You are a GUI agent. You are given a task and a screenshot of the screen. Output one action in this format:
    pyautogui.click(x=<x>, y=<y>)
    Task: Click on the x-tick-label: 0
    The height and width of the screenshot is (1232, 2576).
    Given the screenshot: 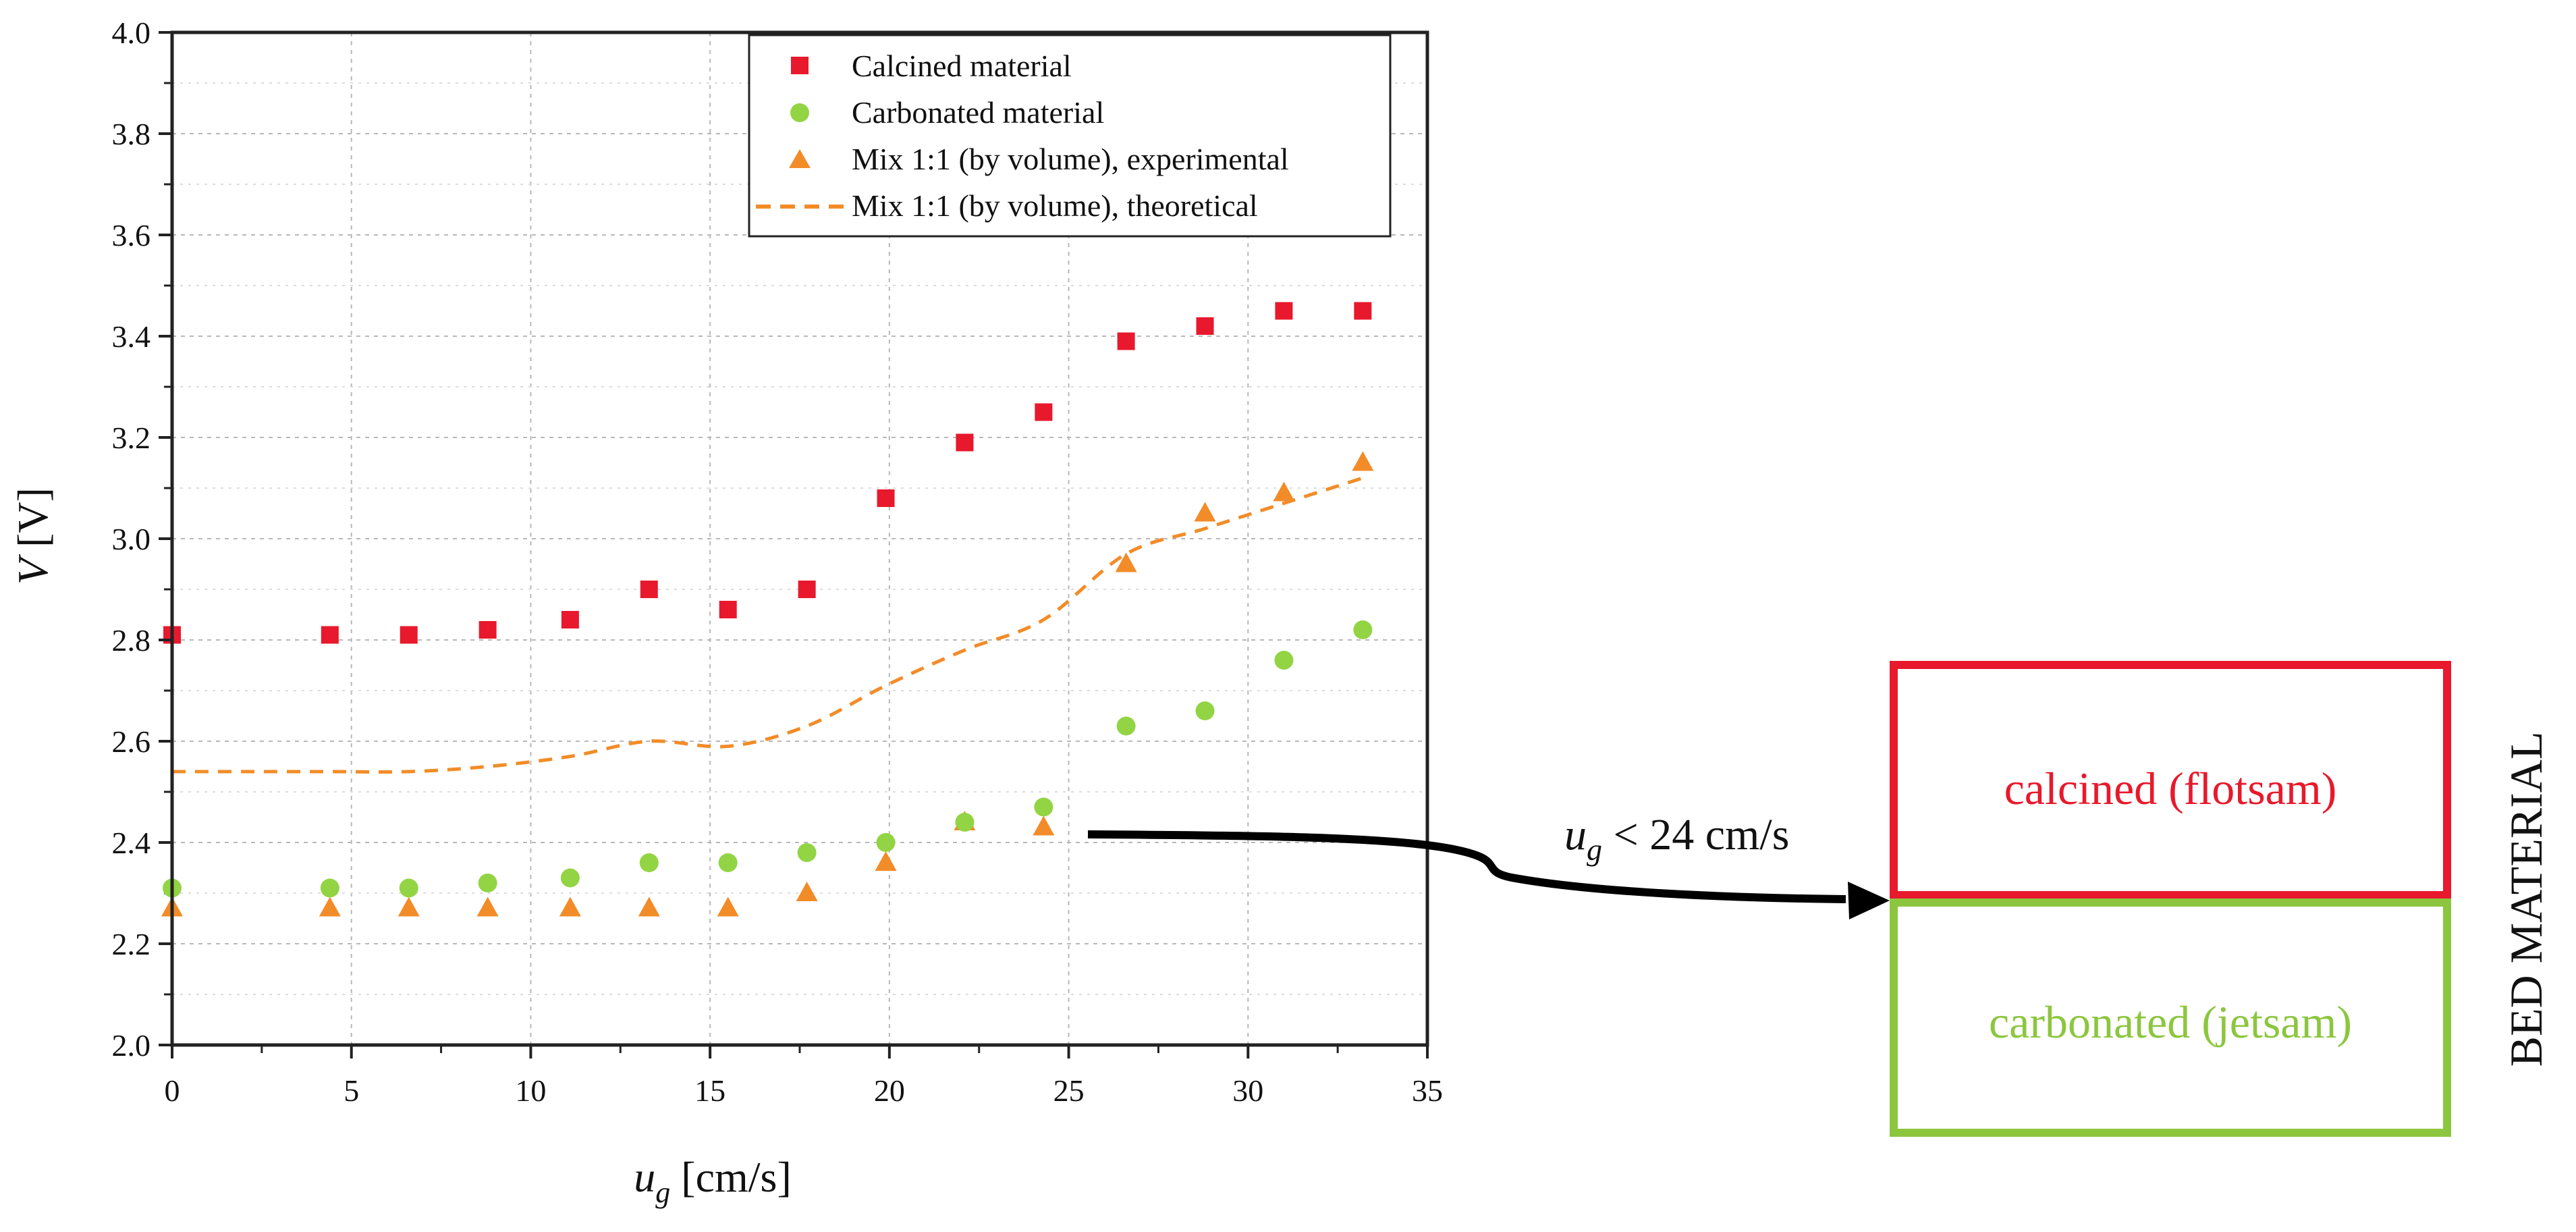 What is the action you would take?
    pyautogui.click(x=172, y=1090)
    